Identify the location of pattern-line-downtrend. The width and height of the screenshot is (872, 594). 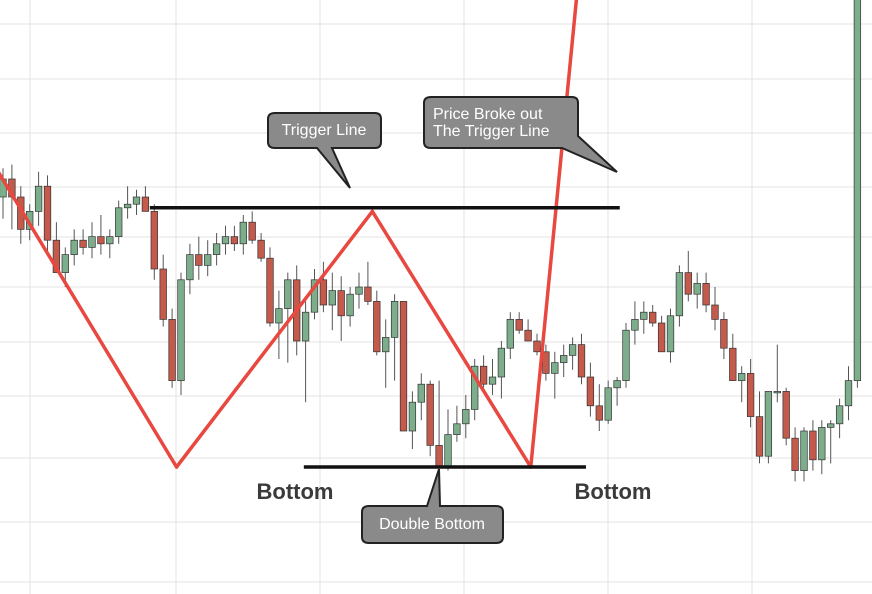
(89, 320).